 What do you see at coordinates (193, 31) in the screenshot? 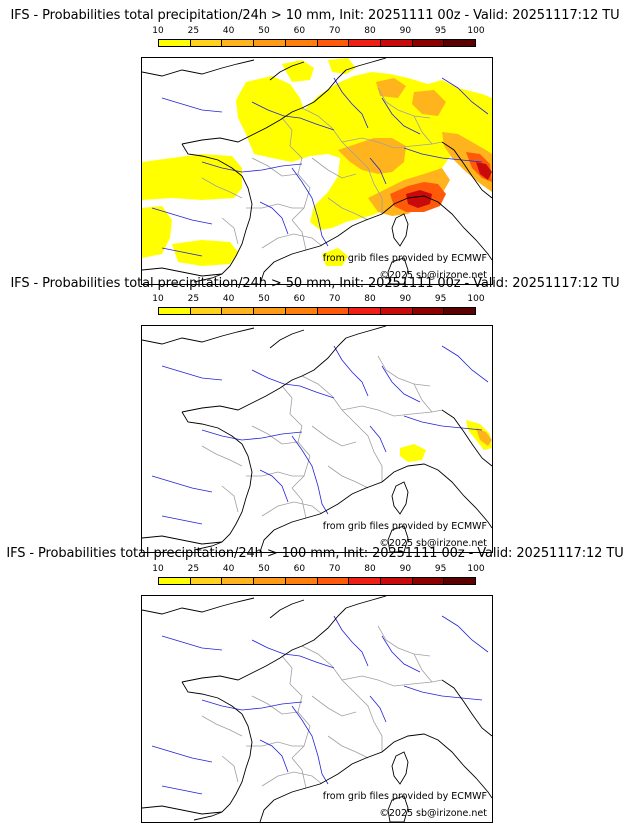
I see `colorbar-label: 25` at bounding box center [193, 31].